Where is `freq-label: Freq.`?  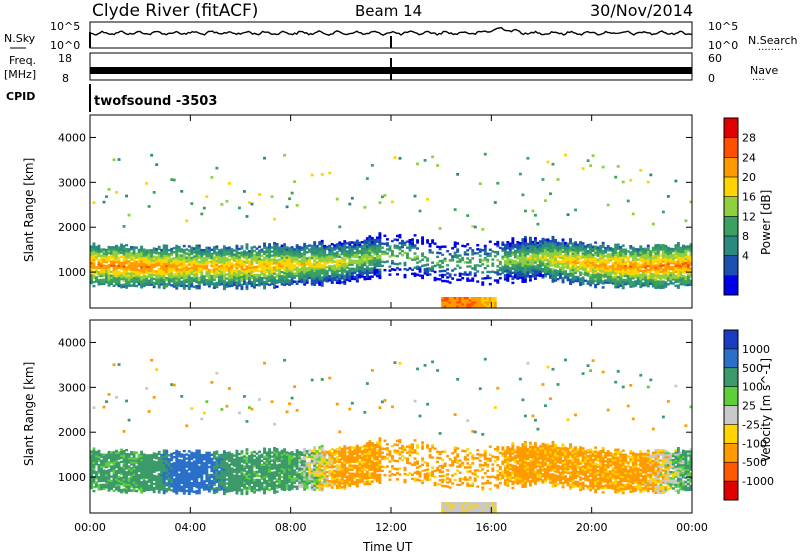 freq-label: Freq. is located at coordinates (22, 60).